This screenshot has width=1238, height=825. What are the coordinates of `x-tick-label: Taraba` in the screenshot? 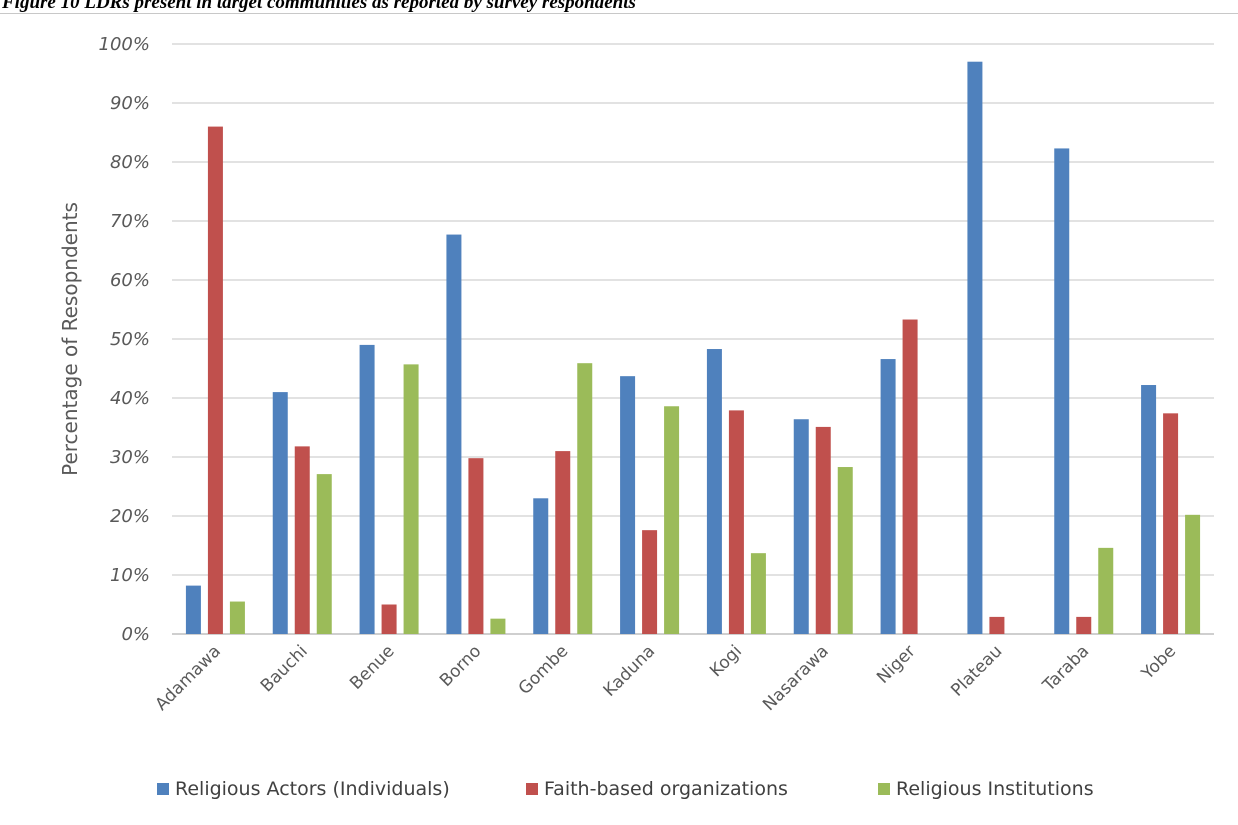 It's located at (1065, 668).